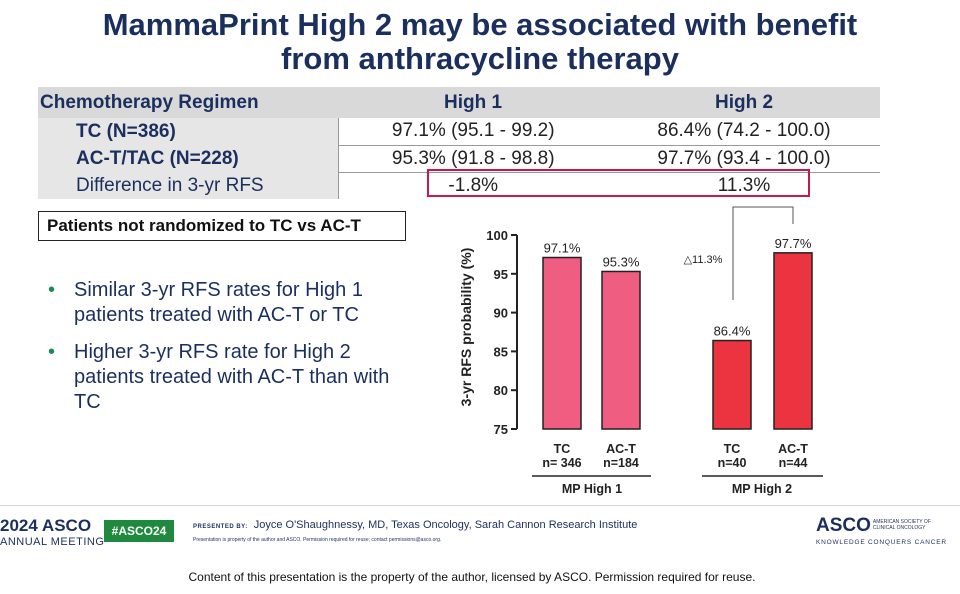 This screenshot has width=960, height=594. What do you see at coordinates (621, 261) in the screenshot?
I see `bar-value-label: 95.3%` at bounding box center [621, 261].